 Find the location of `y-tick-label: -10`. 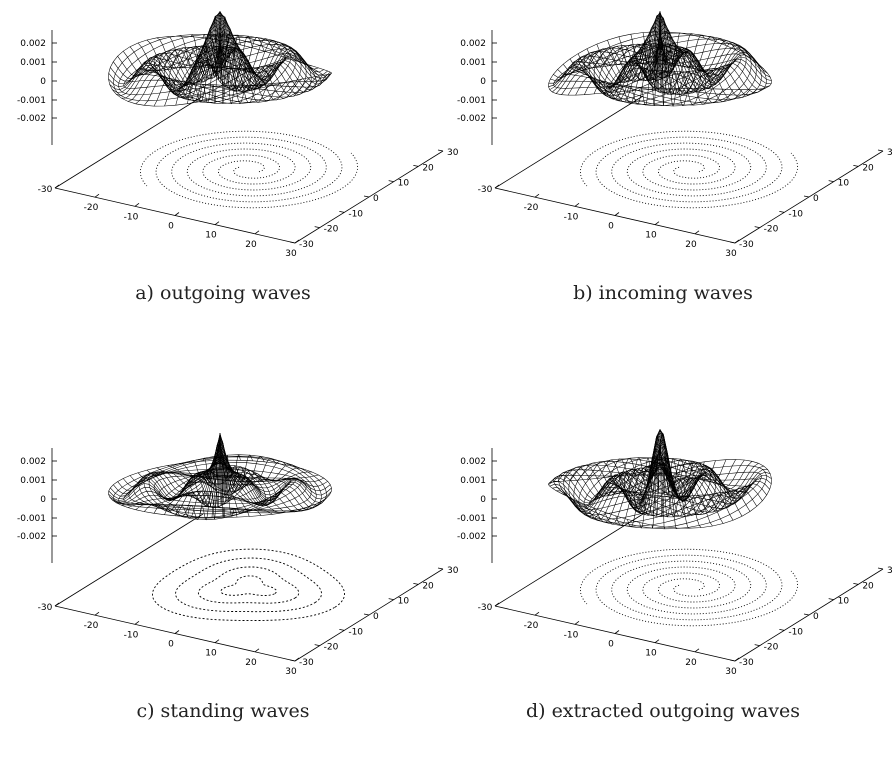

y-tick-label: -10 is located at coordinates (795, 632).